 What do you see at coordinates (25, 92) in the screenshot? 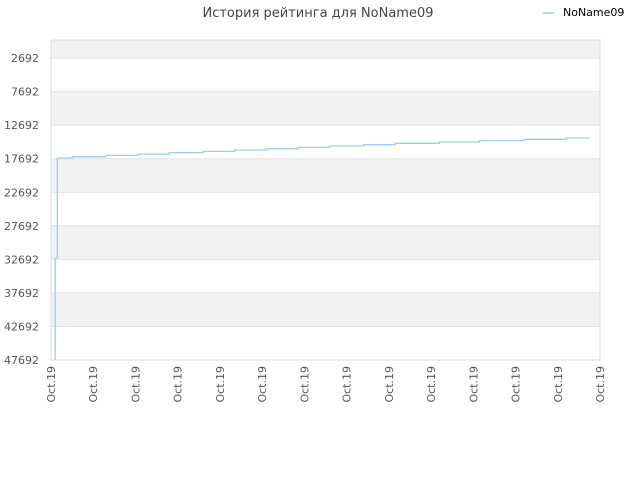
I see `y-tick-label: 7692` at bounding box center [25, 92].